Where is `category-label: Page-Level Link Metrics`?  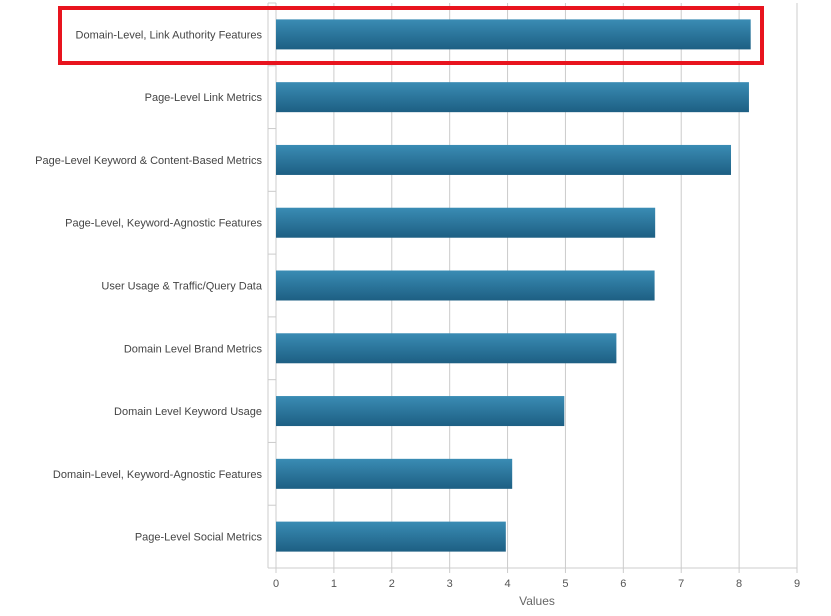
category-label: Page-Level Link Metrics is located at coordinates (204, 98).